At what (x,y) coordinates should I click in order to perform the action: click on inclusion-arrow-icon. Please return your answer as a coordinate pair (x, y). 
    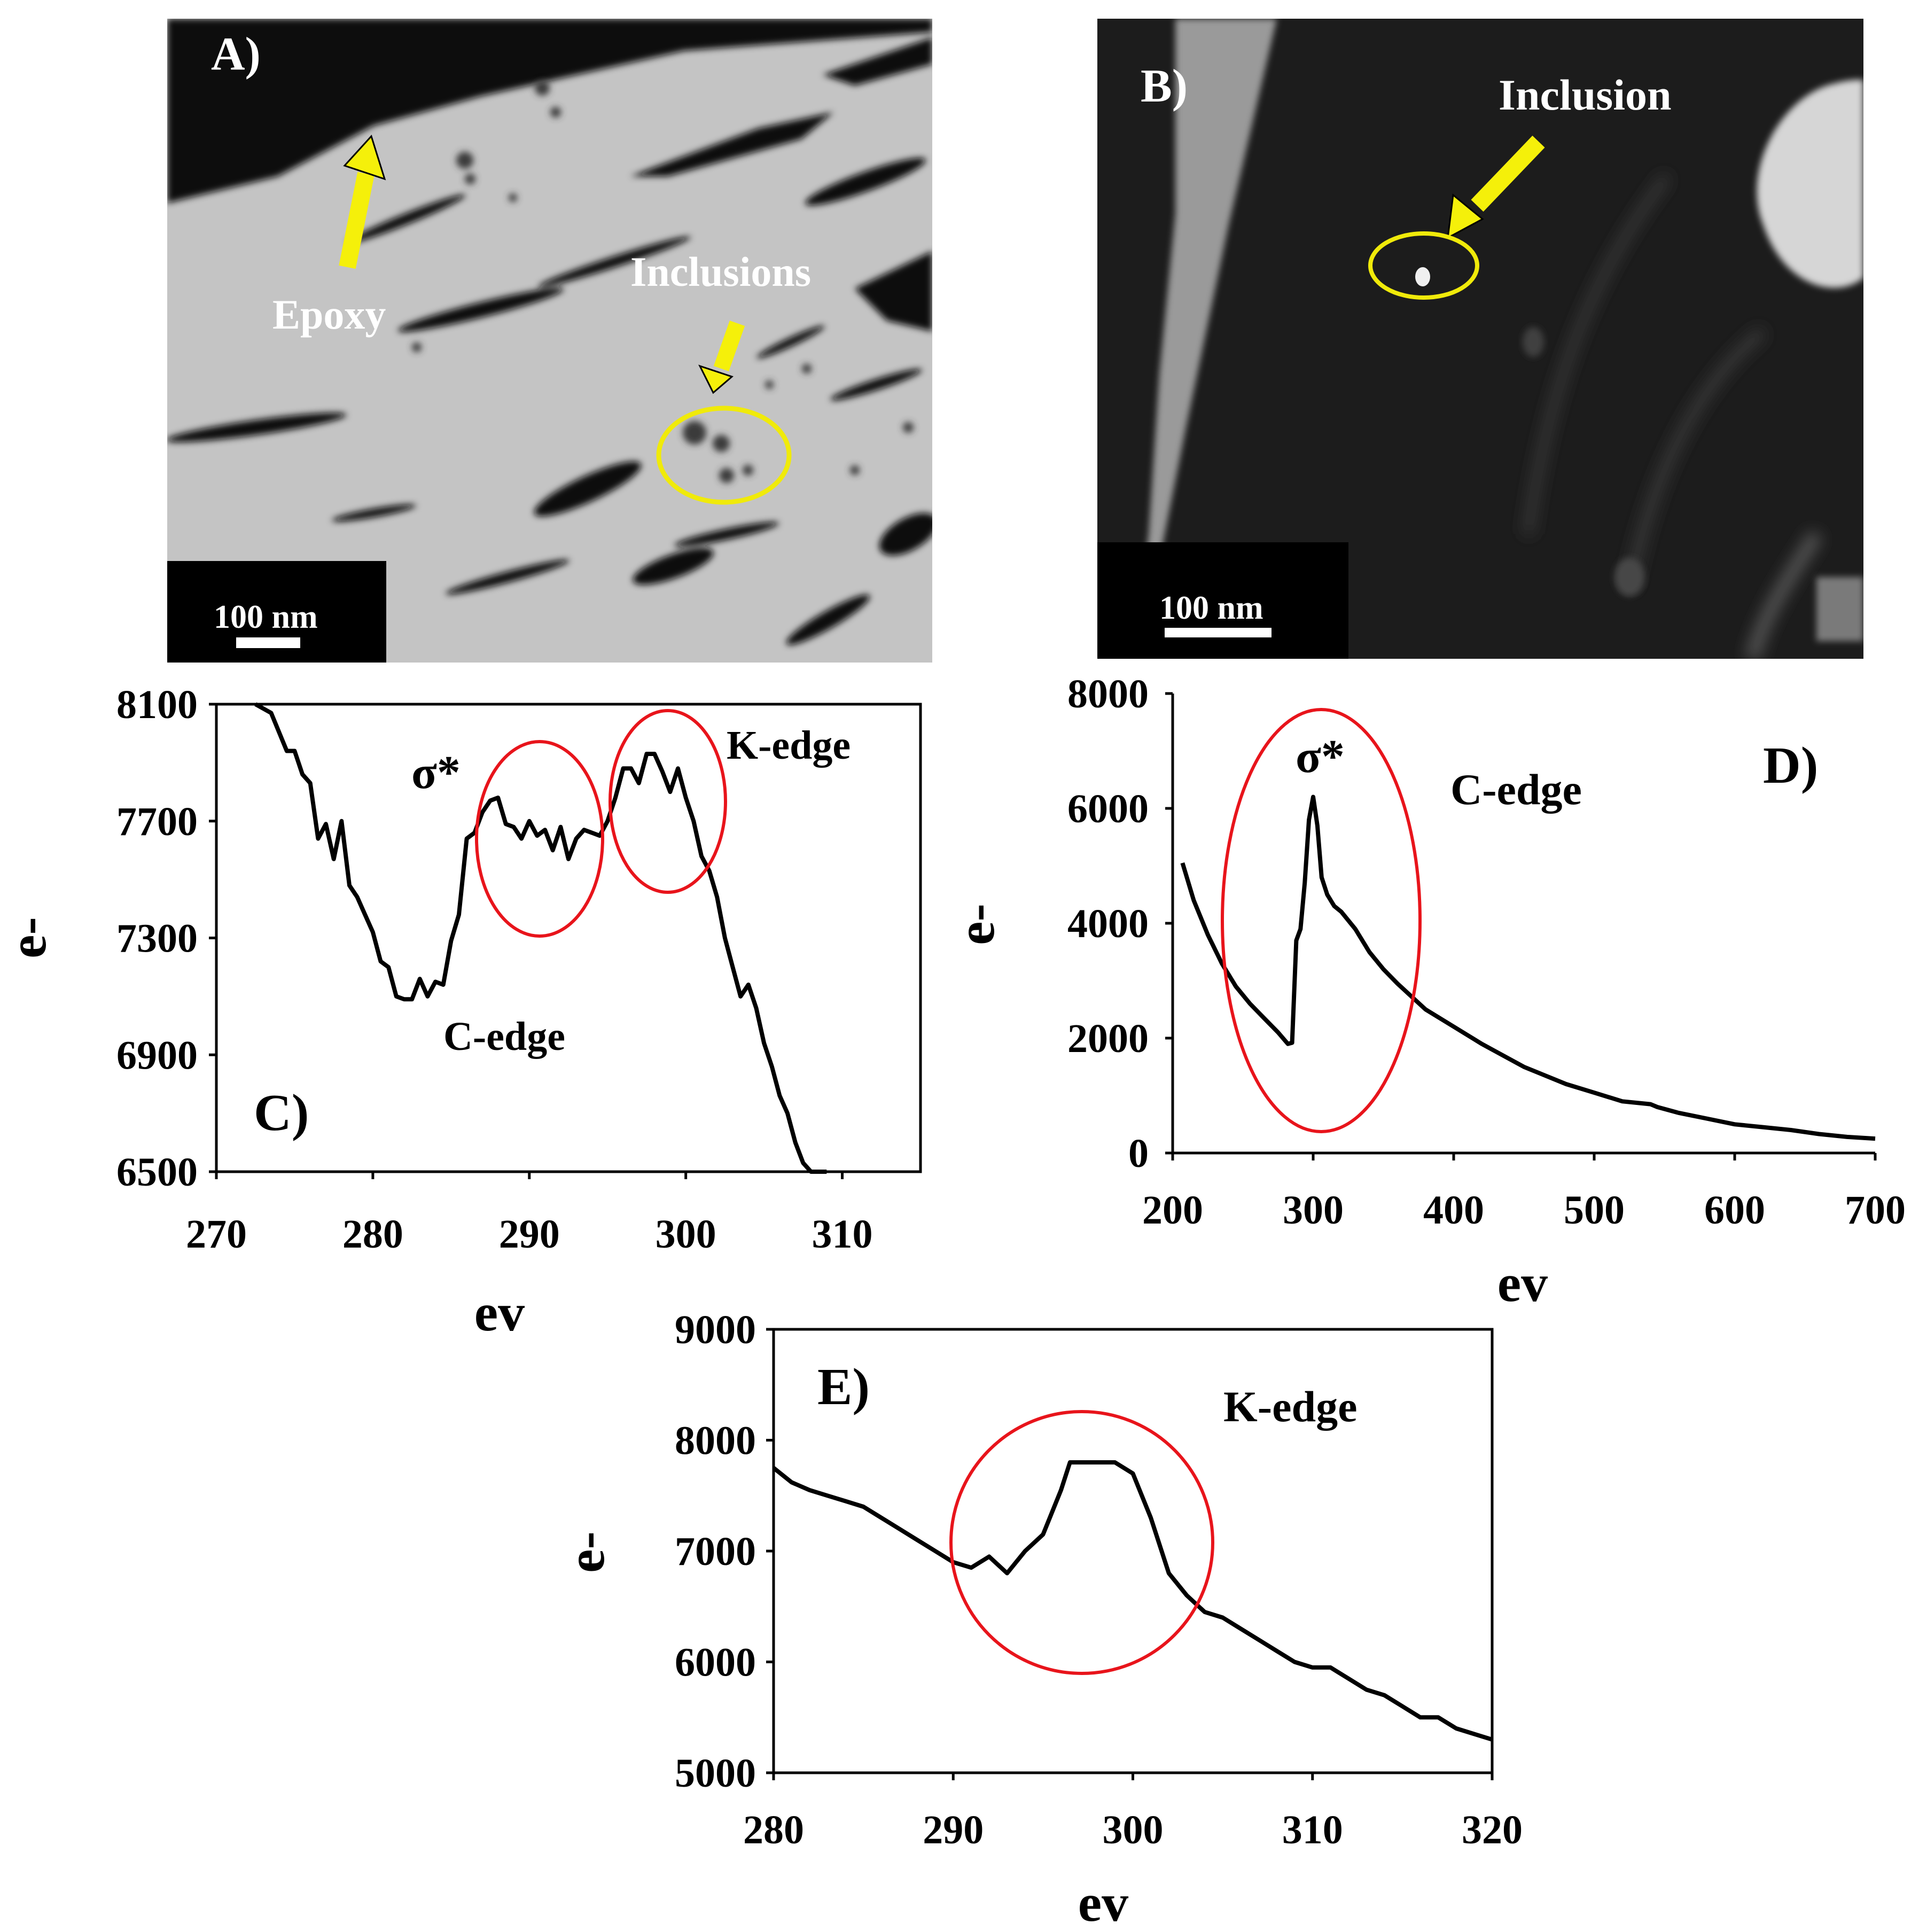
    Looking at the image, I should click on (1496, 187).